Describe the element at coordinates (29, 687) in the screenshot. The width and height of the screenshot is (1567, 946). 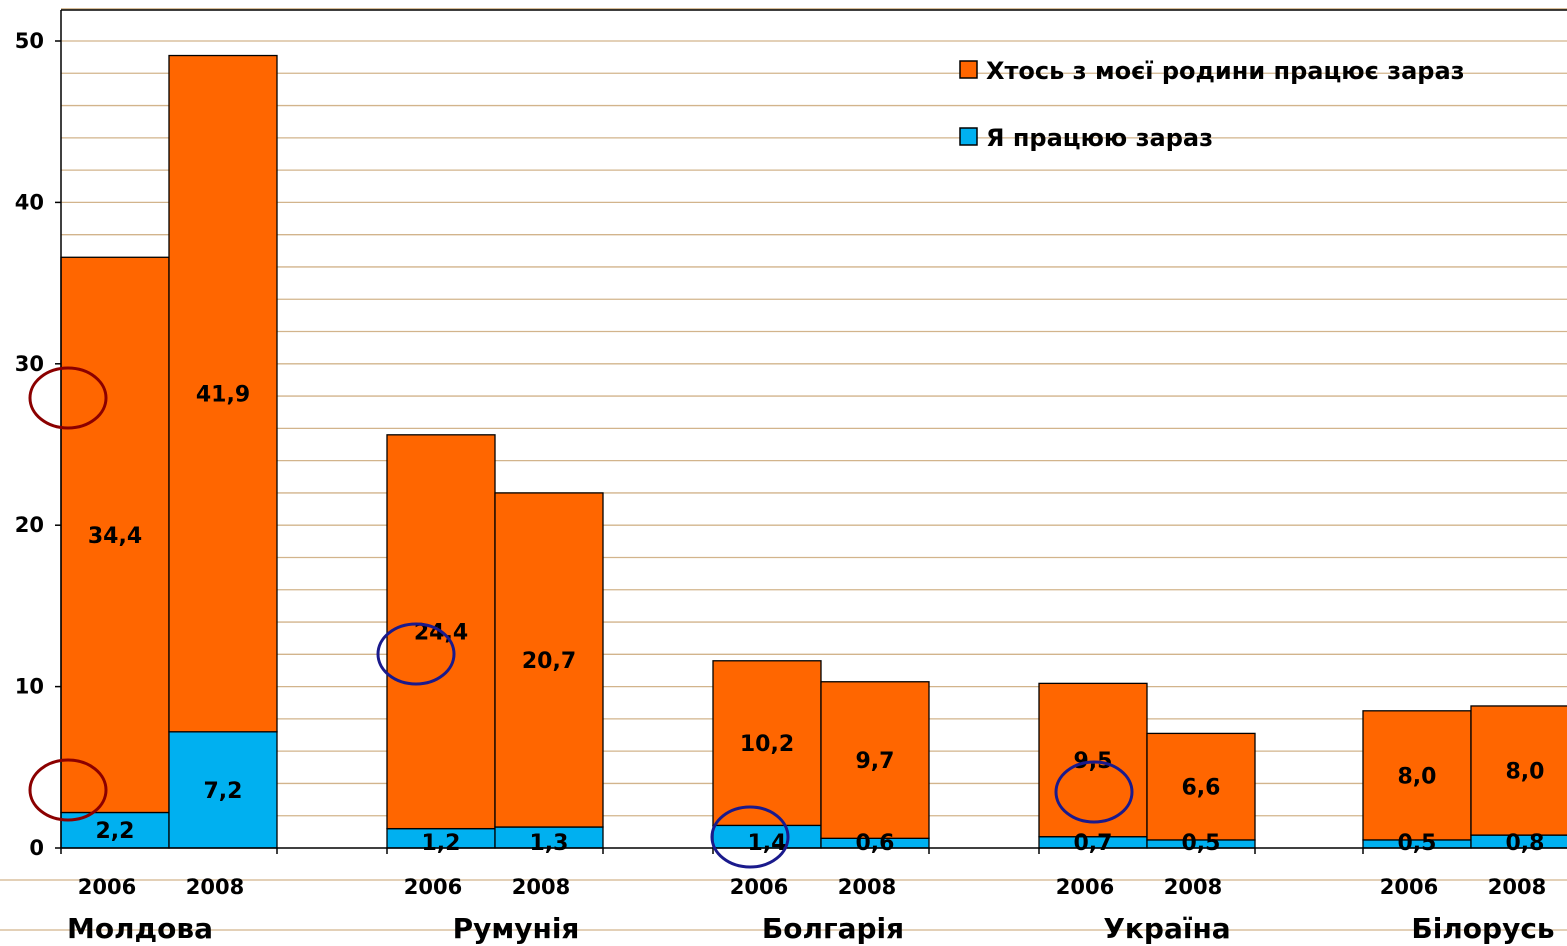
I see `y-tick-label: 10` at that location.